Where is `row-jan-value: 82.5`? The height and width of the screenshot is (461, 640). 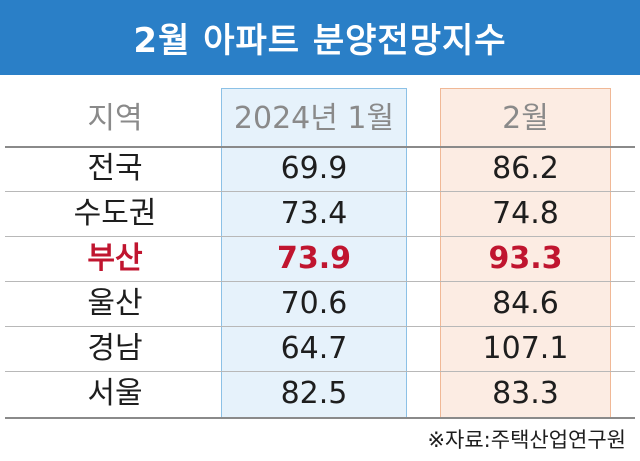 row-jan-value: 82.5 is located at coordinates (314, 393).